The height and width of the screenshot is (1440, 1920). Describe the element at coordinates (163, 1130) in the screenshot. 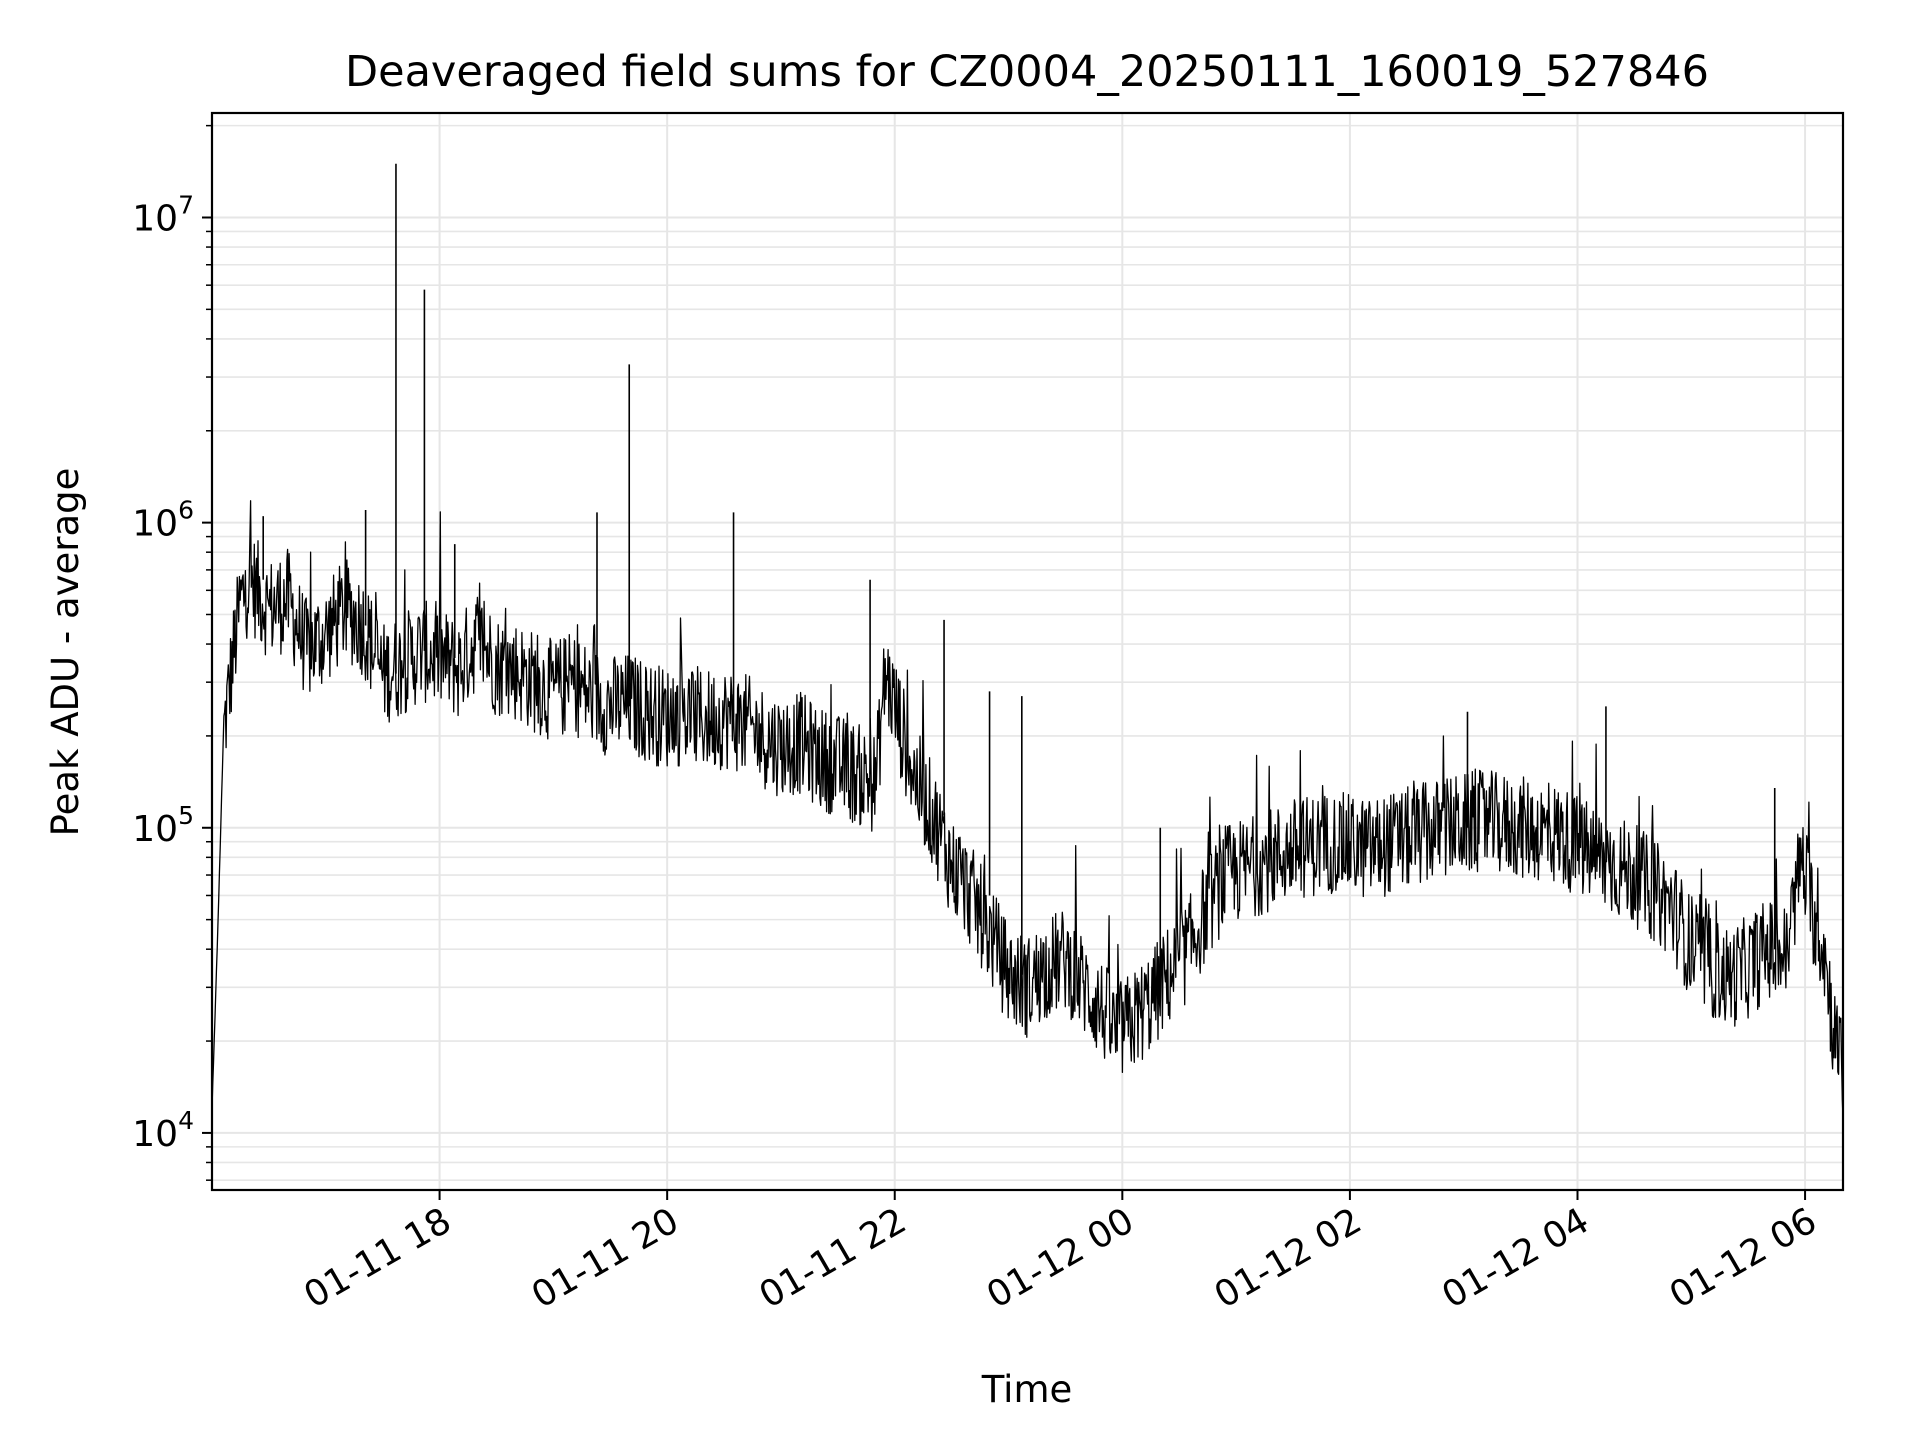

I see `y-tick-label: 10⁴` at that location.